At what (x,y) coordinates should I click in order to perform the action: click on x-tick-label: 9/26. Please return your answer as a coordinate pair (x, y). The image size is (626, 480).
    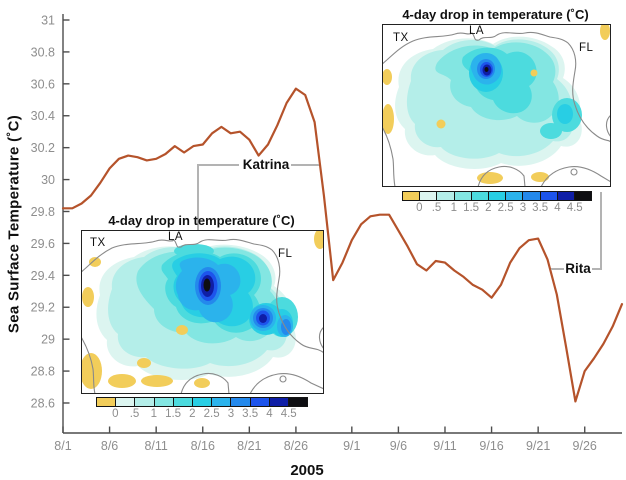
    Looking at the image, I should click on (585, 446).